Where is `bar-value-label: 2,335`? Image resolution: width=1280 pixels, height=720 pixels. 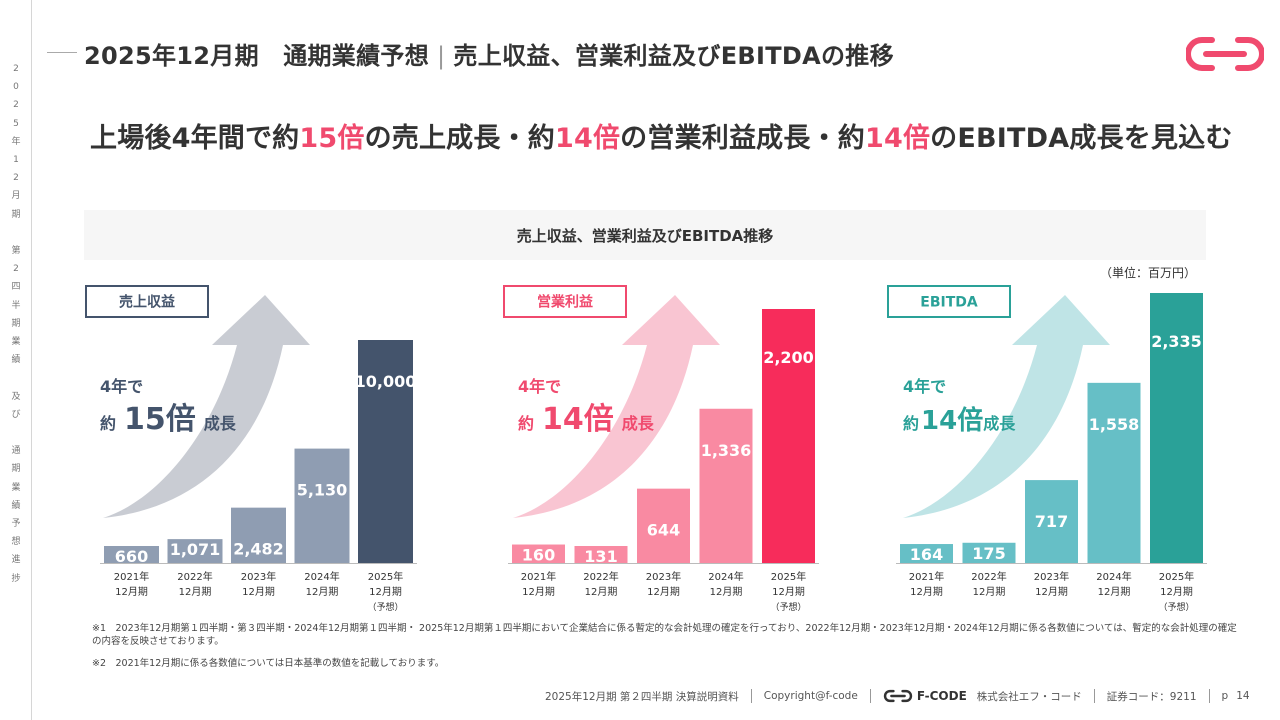 bar-value-label: 2,335 is located at coordinates (1176, 341).